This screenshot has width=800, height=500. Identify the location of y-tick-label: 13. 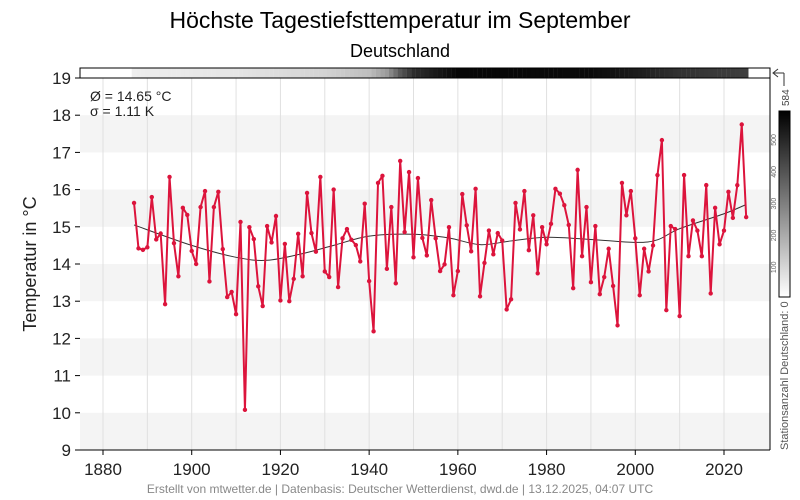
(61, 301).